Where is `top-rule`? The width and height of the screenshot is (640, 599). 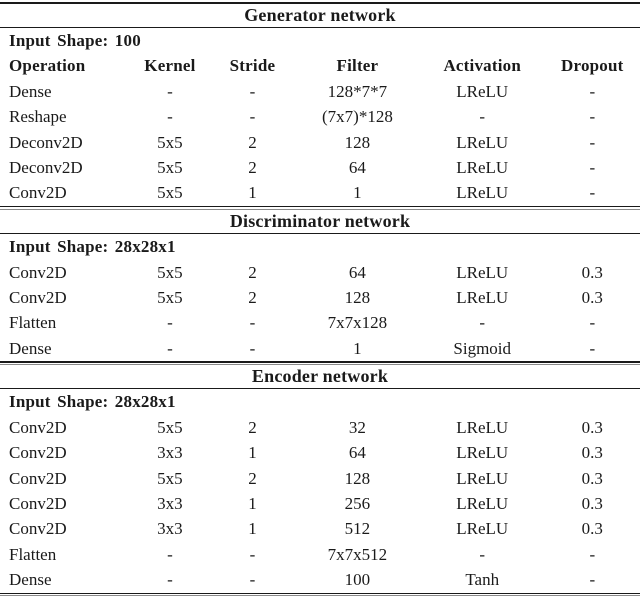
top-rule is located at coordinates (320, 3).